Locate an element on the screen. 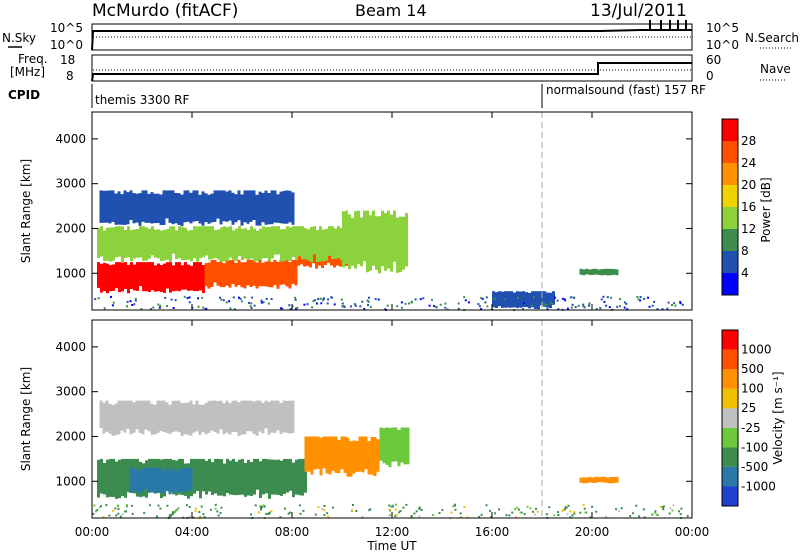  cpid-segment-1: themis 3300 RF is located at coordinates (142, 100).